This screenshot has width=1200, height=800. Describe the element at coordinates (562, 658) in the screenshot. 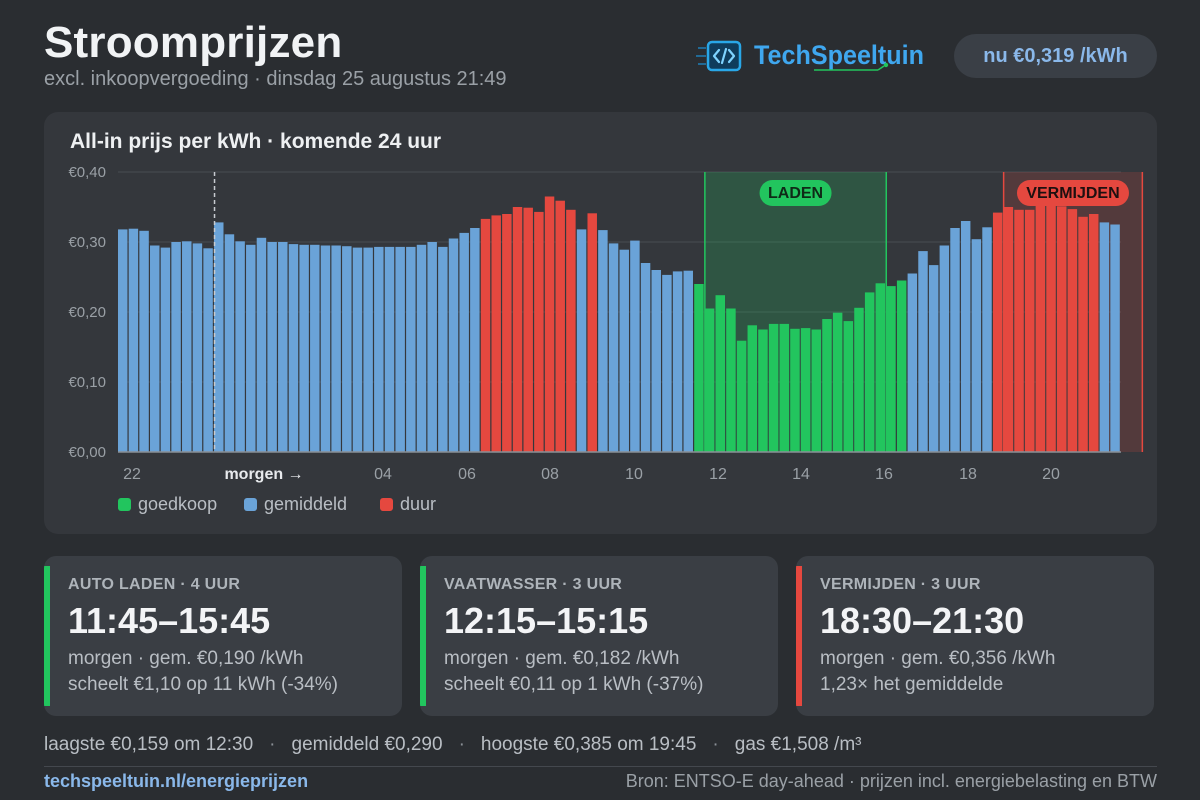

I see `card-average: morgen · gem. €0,182 /kWh` at that location.